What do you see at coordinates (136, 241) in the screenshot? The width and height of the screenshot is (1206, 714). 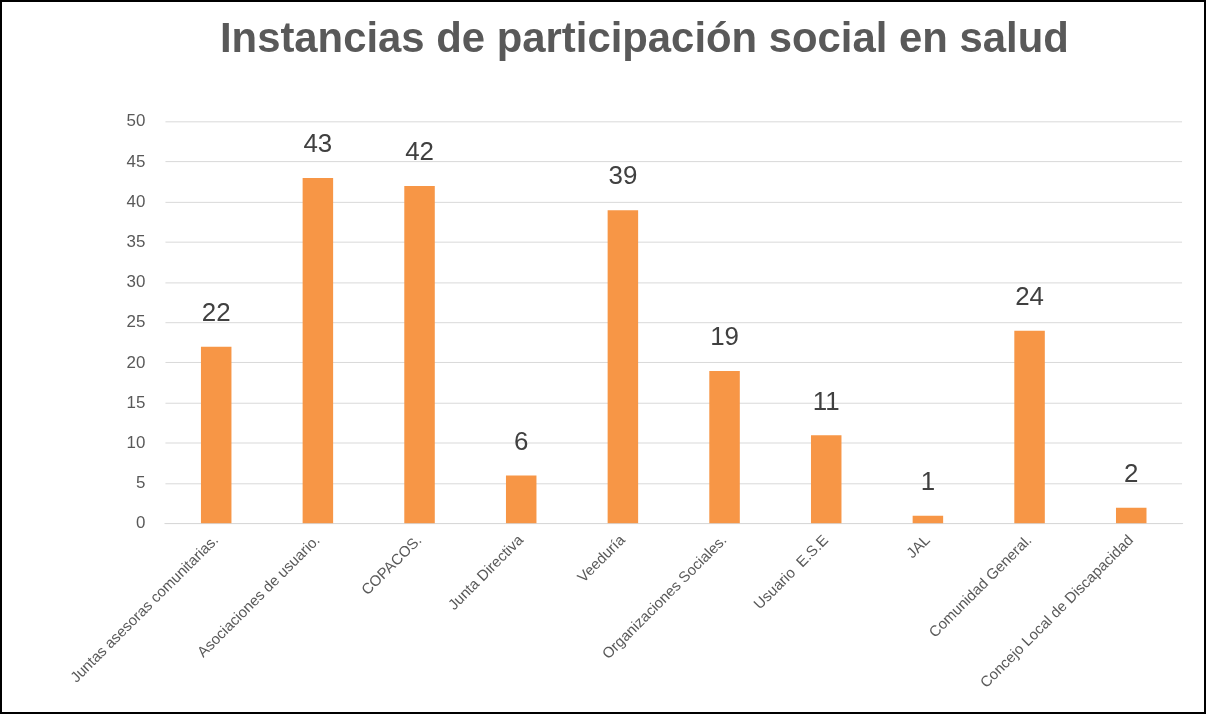 I see `y-tick-label: 35` at bounding box center [136, 241].